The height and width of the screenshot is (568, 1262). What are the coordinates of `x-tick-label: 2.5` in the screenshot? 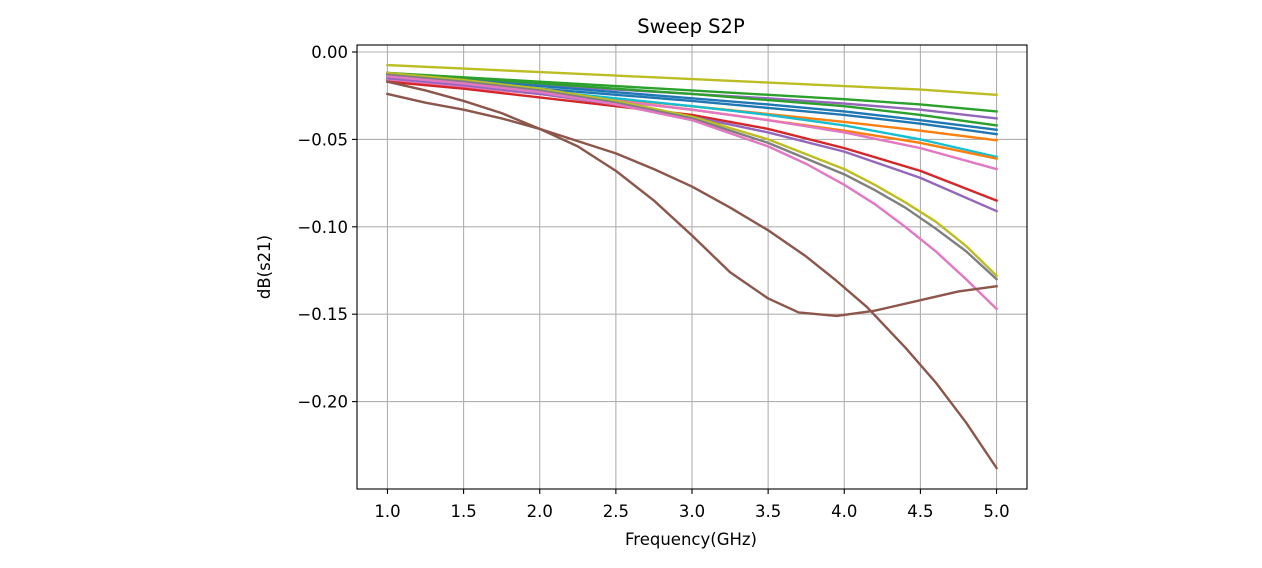 It's located at (616, 511).